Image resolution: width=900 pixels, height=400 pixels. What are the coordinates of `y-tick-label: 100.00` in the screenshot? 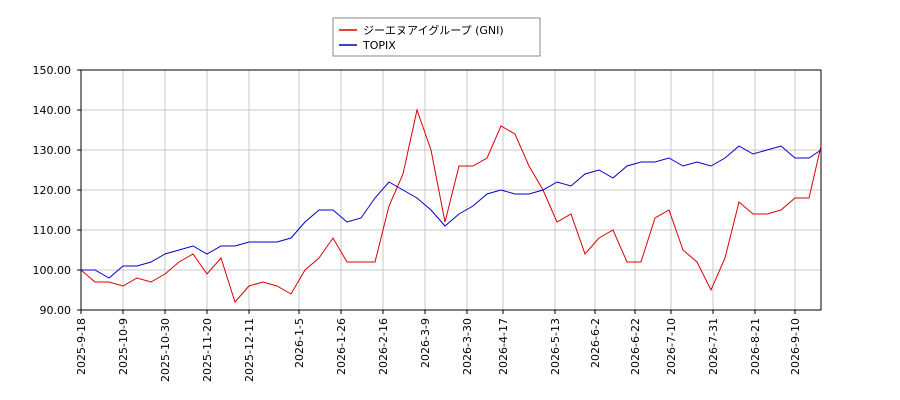 It's located at (52, 270).